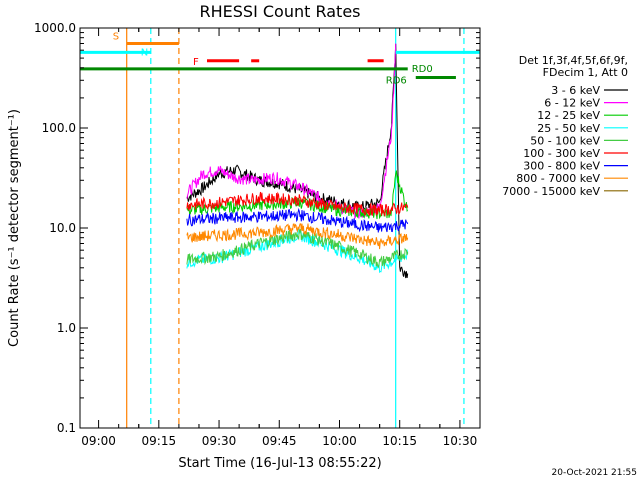 The height and width of the screenshot is (480, 640). Describe the element at coordinates (196, 62) in the screenshot. I see `flag-label: F` at that location.